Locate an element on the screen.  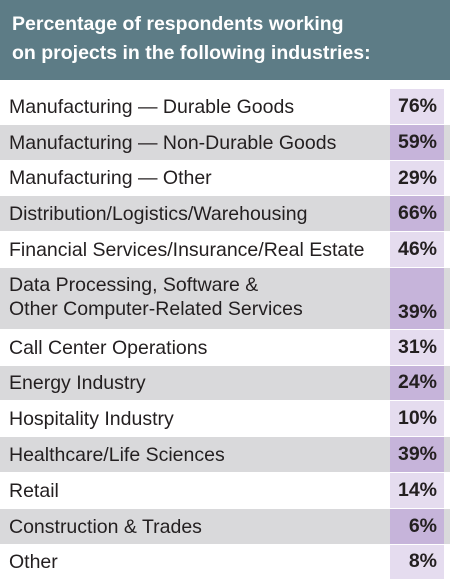
row-label: Manufacturing — Non-Durable Goods is located at coordinates (194, 143).